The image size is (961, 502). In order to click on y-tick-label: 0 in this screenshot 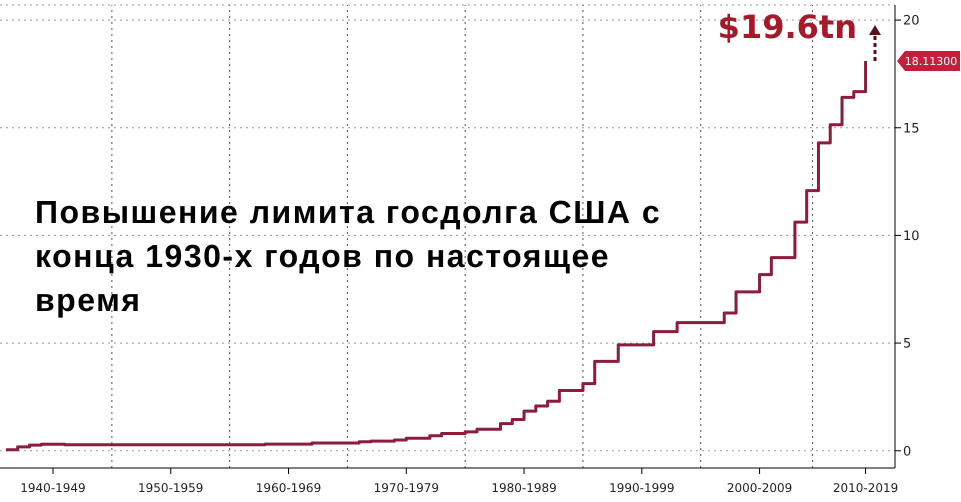, I will do `click(907, 452)`.